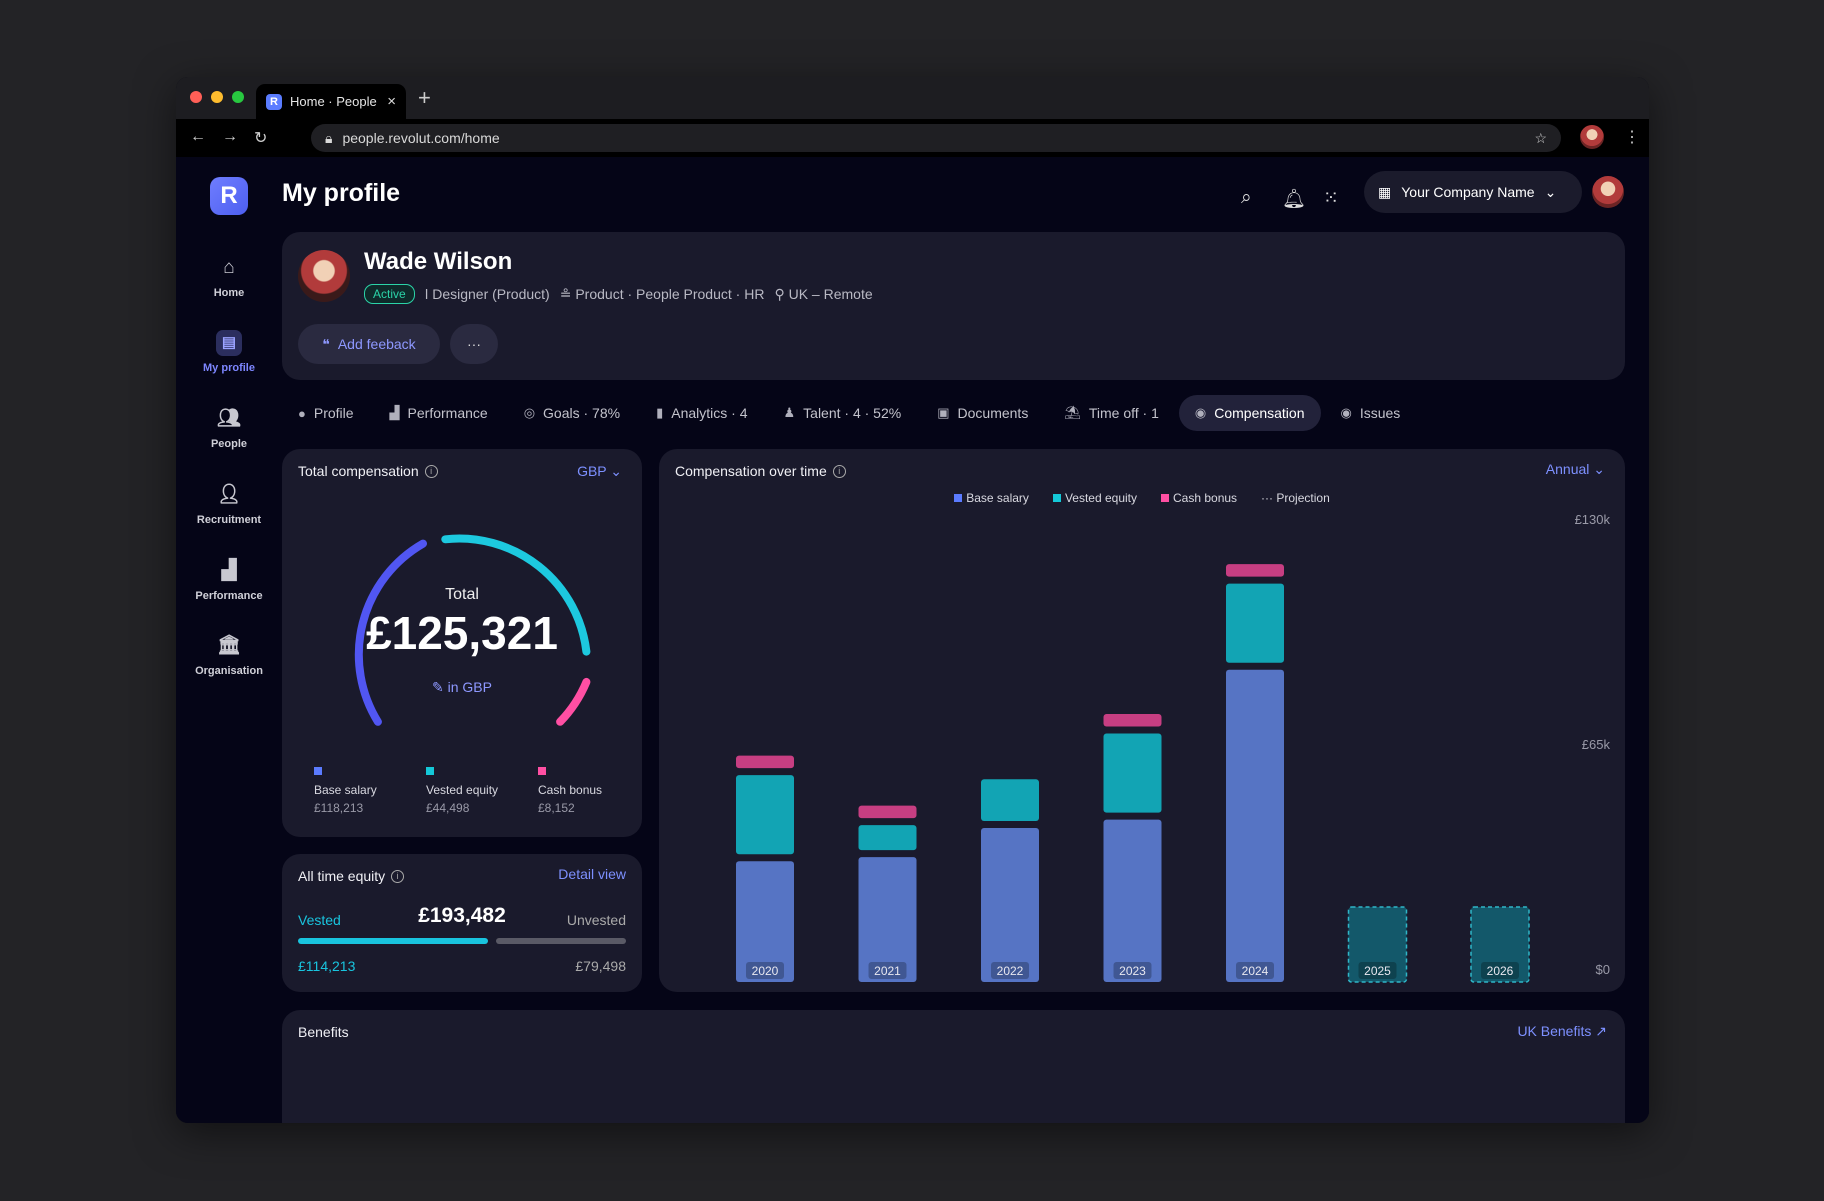 The image size is (1824, 1201). I want to click on external-link-icon: ↗, so click(1601, 1031).